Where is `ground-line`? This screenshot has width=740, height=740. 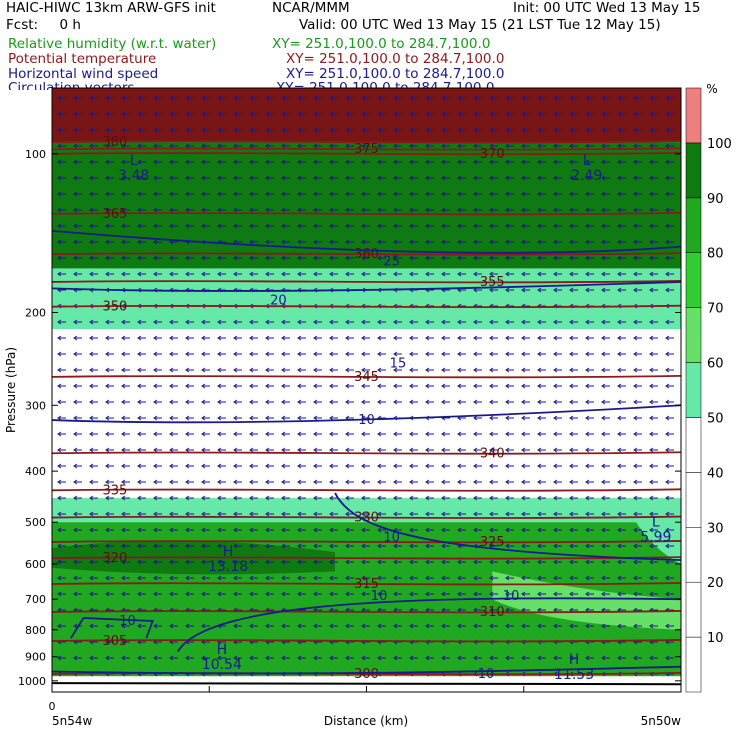 ground-line is located at coordinates (366, 684).